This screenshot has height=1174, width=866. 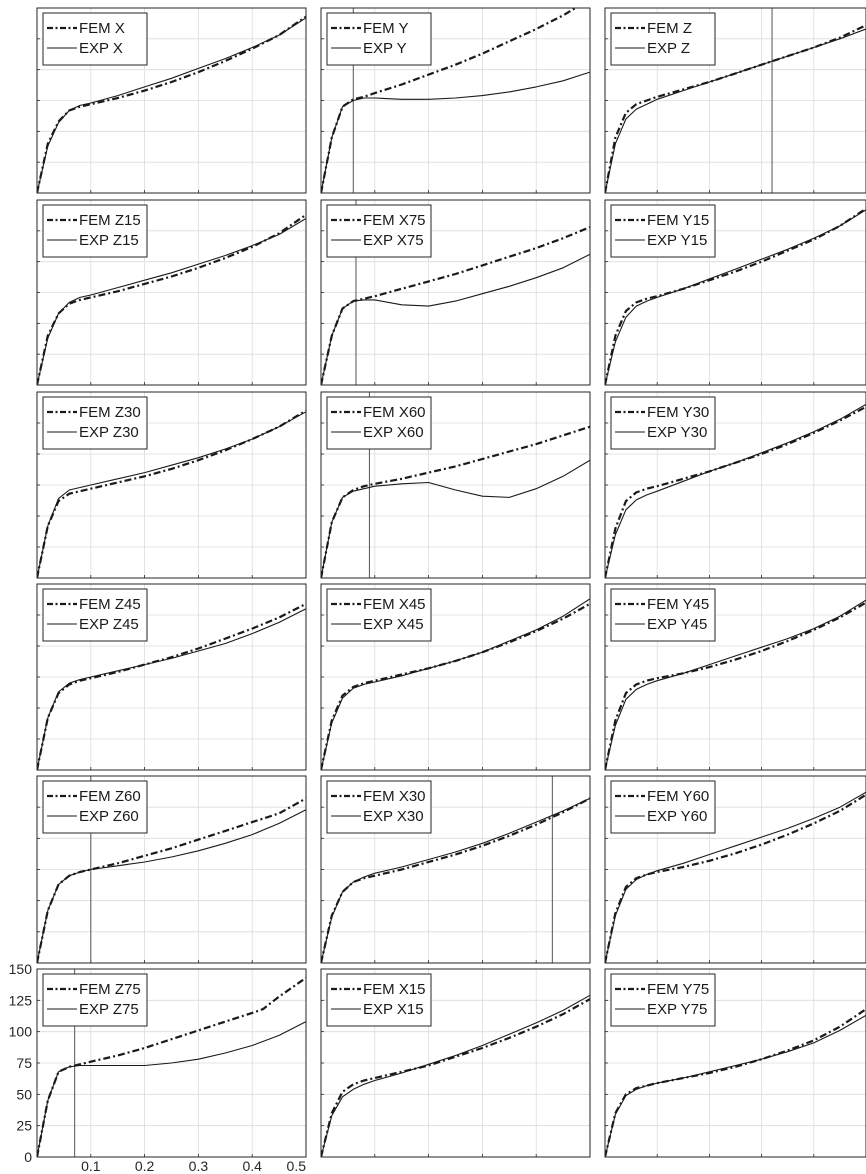 What do you see at coordinates (393, 432) in the screenshot?
I see `legend-label: EXP X60` at bounding box center [393, 432].